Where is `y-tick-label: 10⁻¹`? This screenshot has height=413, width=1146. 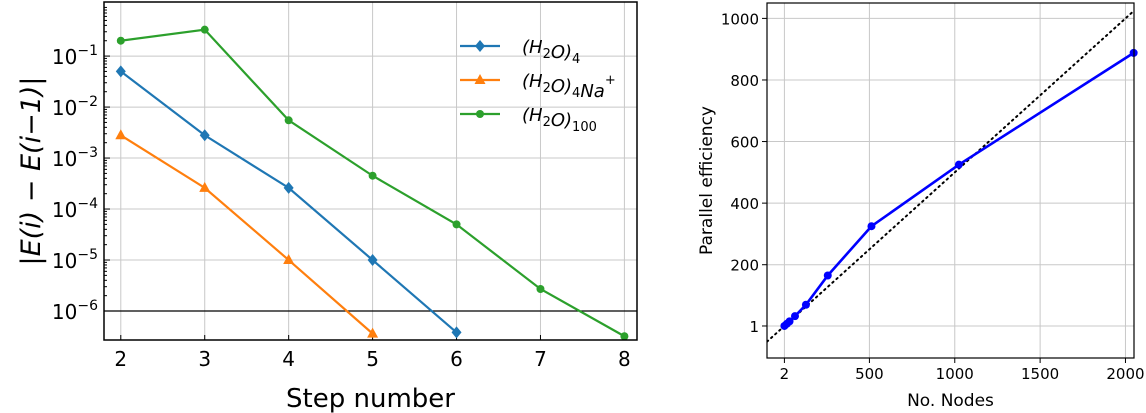 y-tick-label: 10⁻¹ is located at coordinates (75, 56).